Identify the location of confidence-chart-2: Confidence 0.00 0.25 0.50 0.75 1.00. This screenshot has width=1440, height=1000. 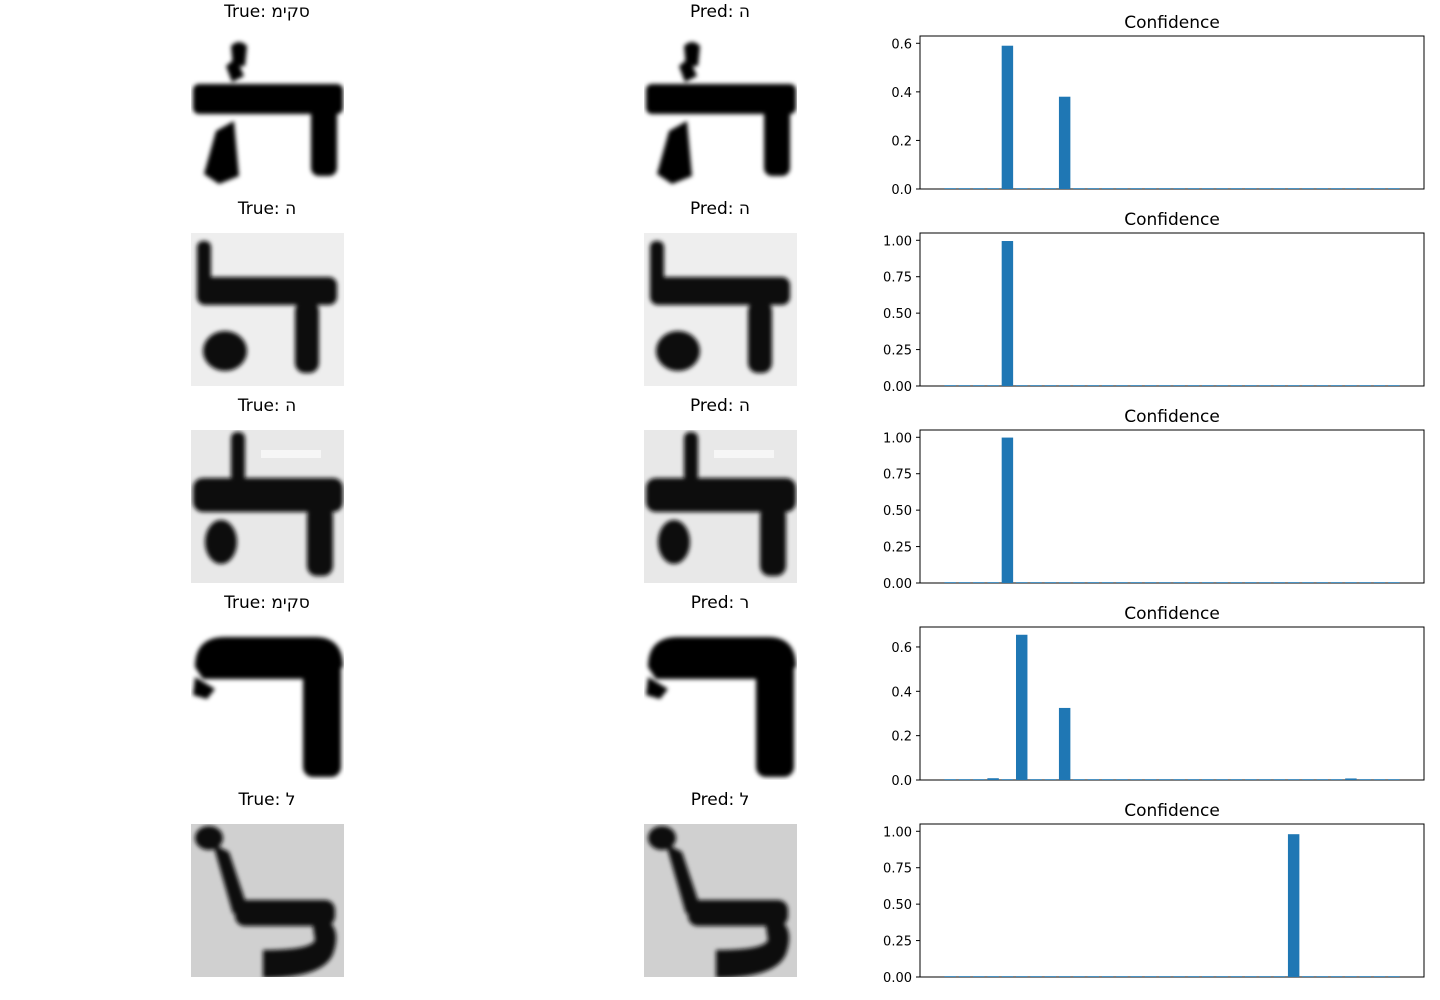
(1154, 302).